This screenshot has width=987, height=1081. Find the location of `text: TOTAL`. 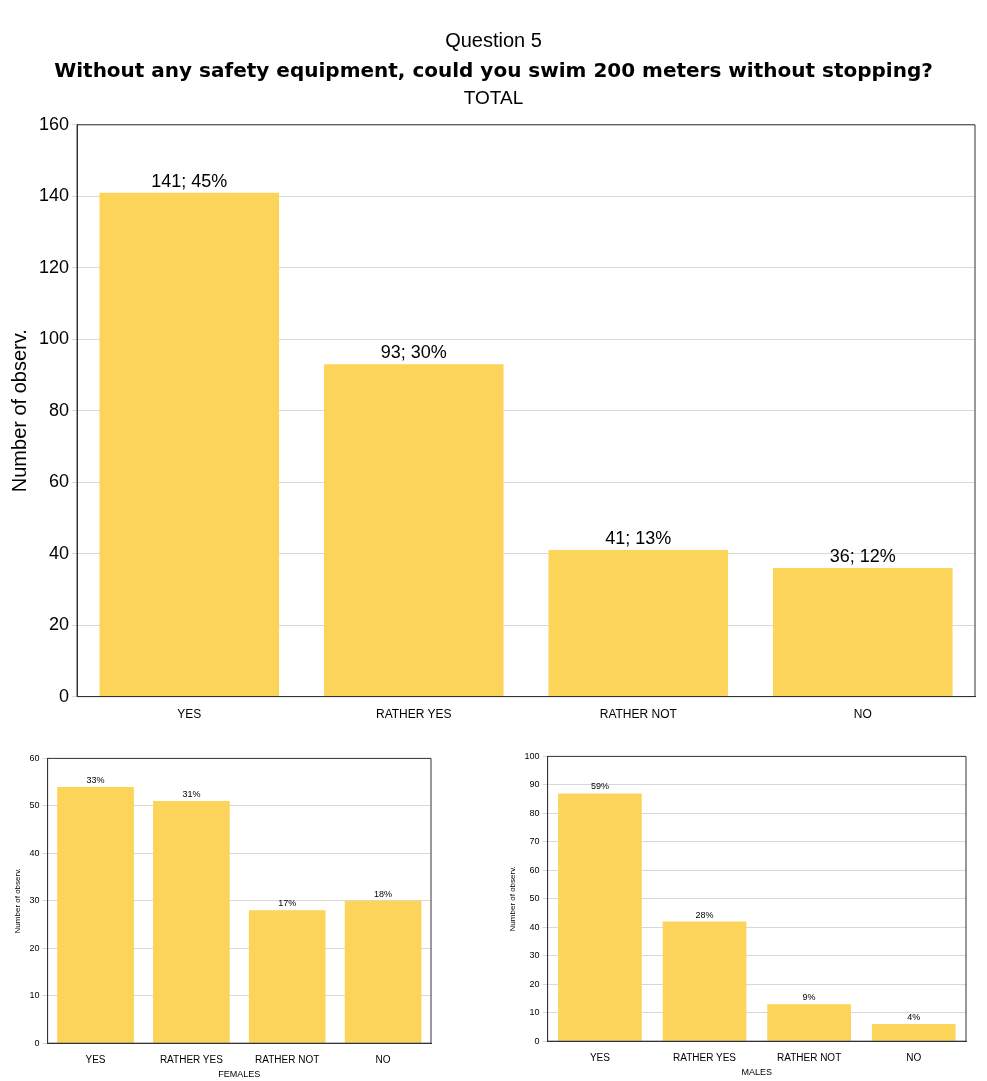

text: TOTAL is located at coordinates (493, 98).